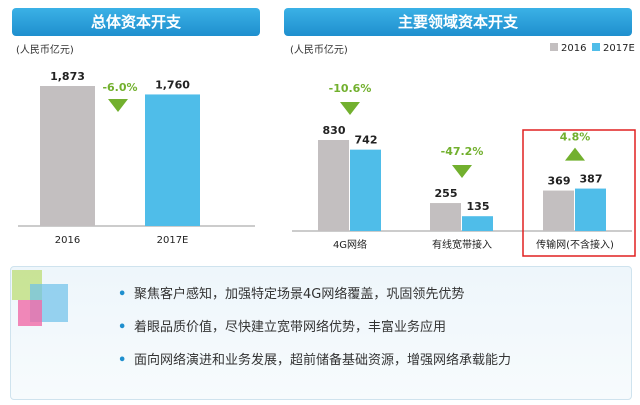  I want to click on legend-label: 2017E, so click(619, 48).